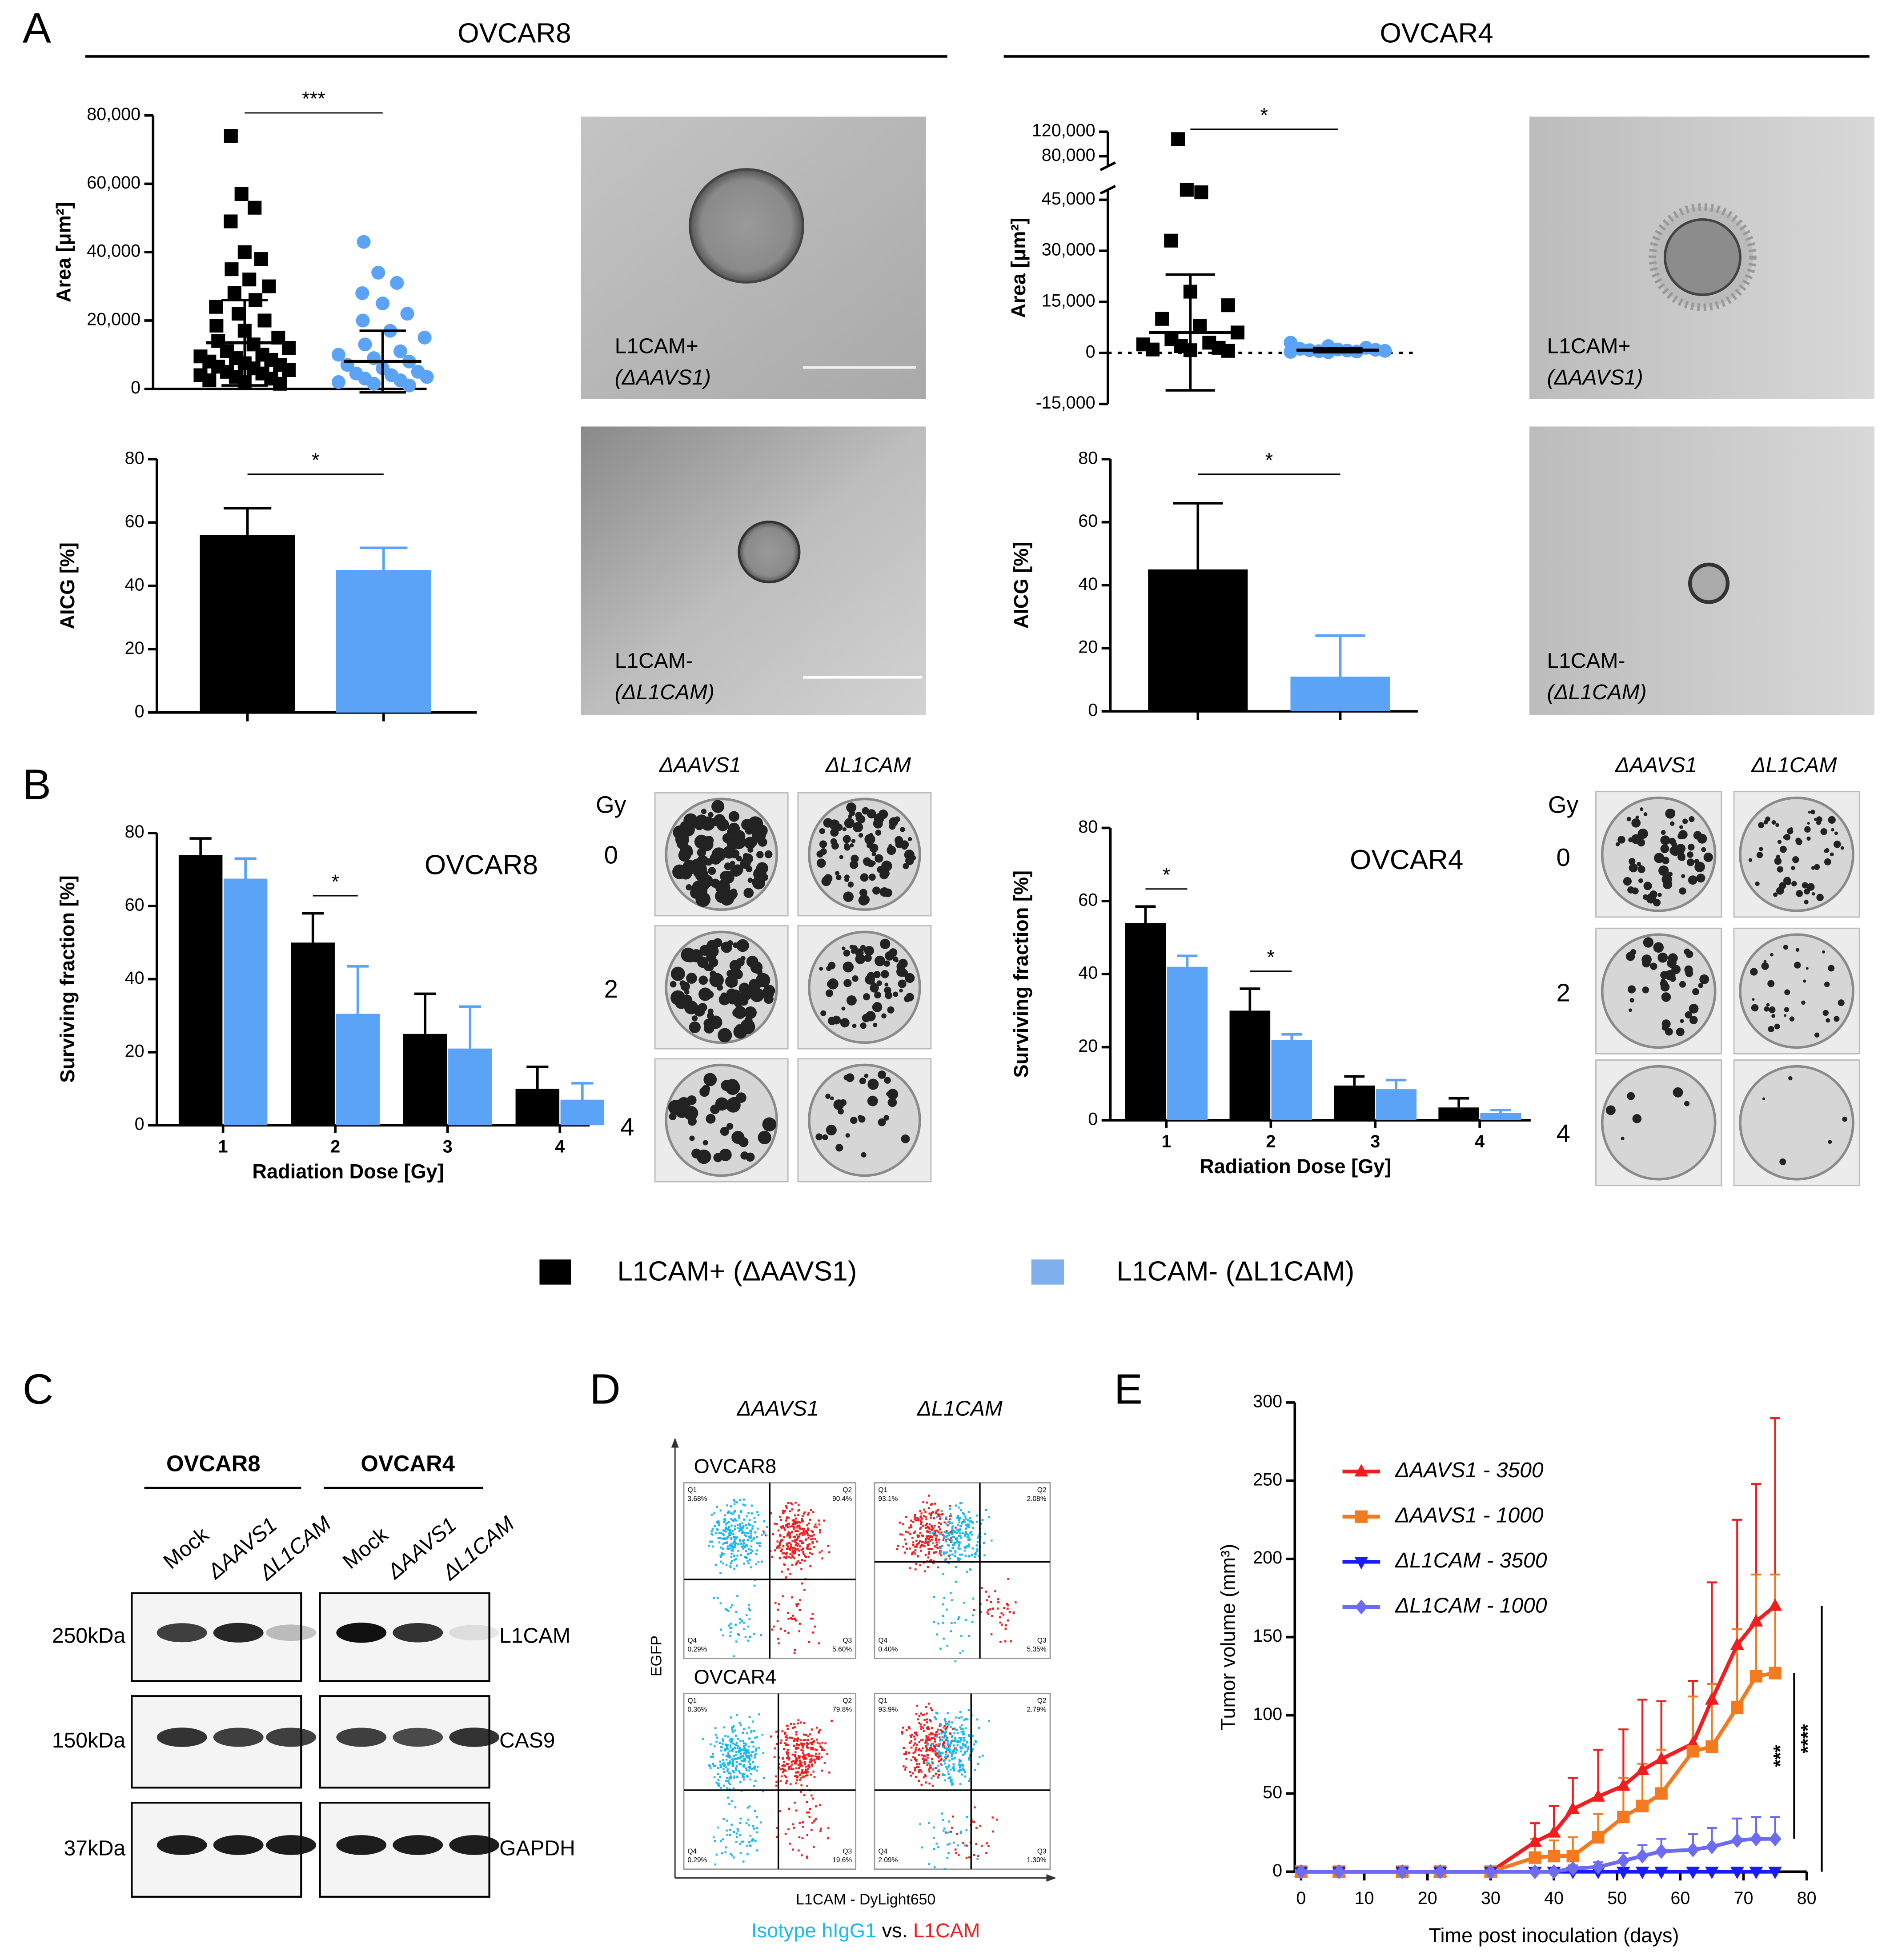  What do you see at coordinates (1596, 692) in the screenshot?
I see `micrograph-label: (ΔL1CAM)` at bounding box center [1596, 692].